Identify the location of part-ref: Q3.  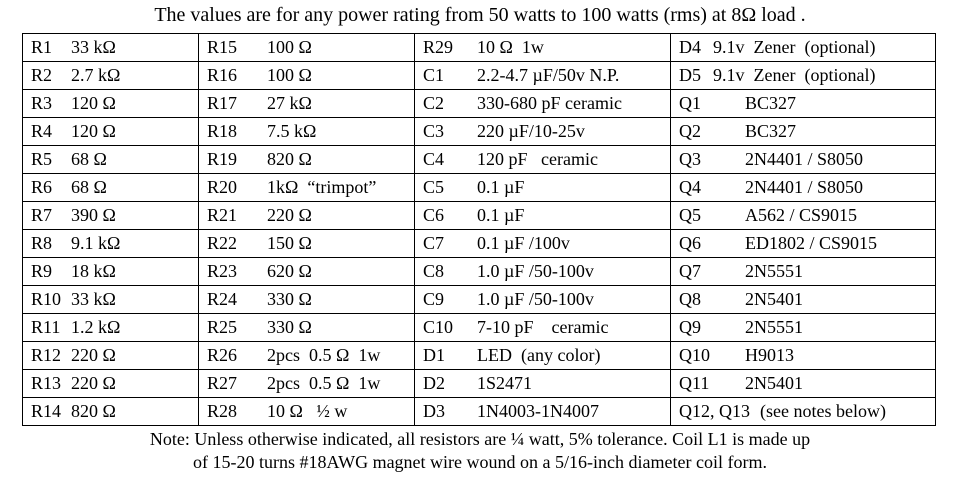
(690, 159).